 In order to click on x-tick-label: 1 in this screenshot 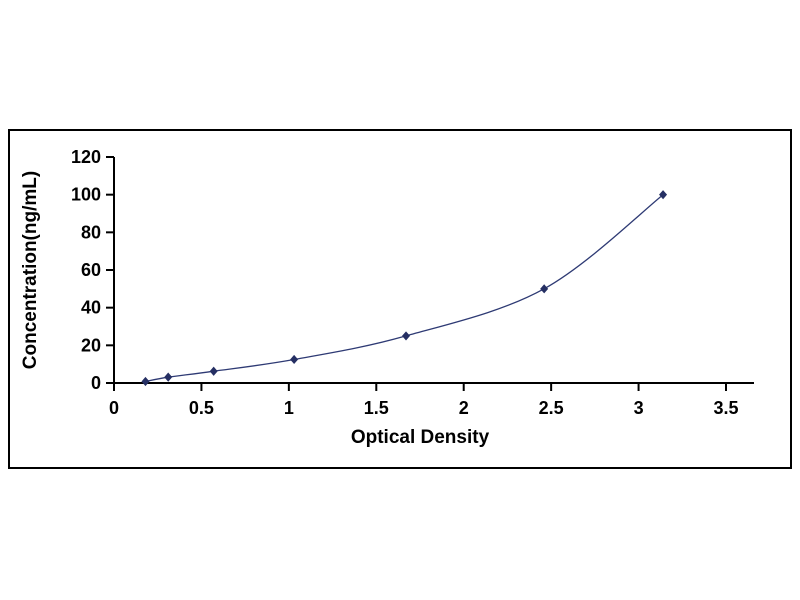, I will do `click(289, 408)`.